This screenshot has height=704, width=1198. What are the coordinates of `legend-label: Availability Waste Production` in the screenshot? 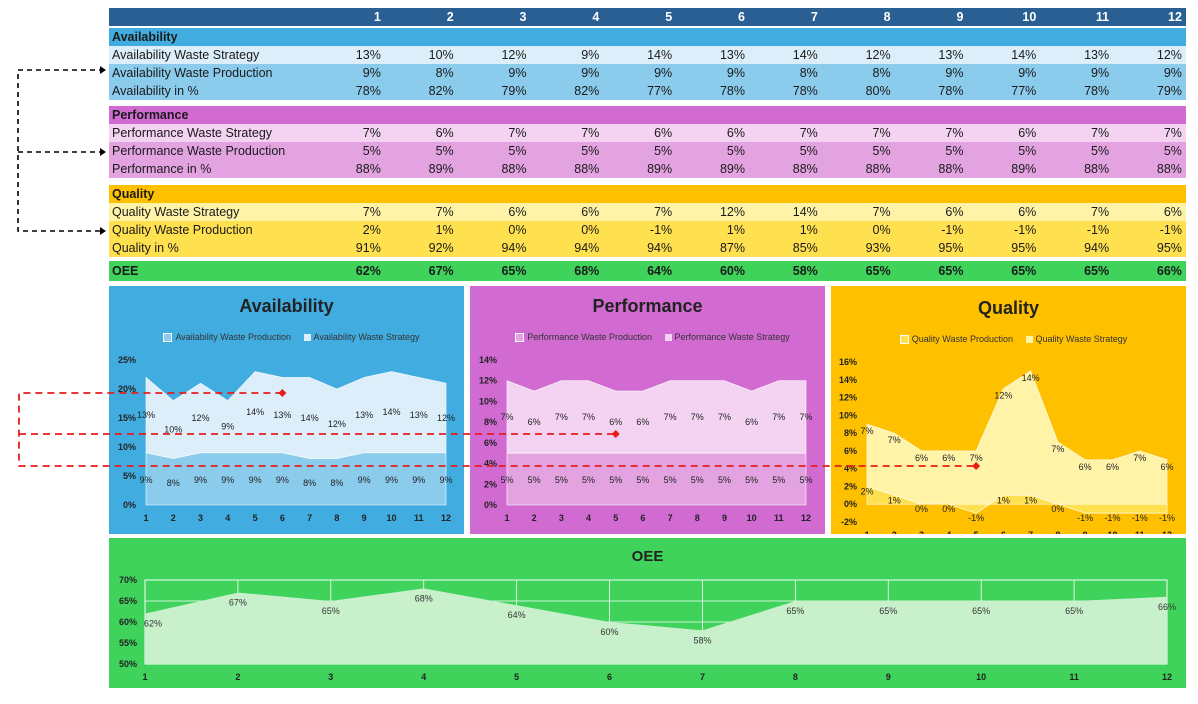 It's located at (233, 337).